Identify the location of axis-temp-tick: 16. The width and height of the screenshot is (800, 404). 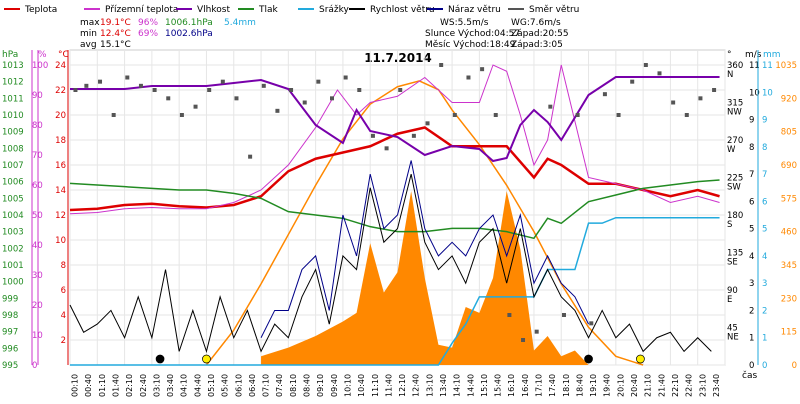
(60, 166).